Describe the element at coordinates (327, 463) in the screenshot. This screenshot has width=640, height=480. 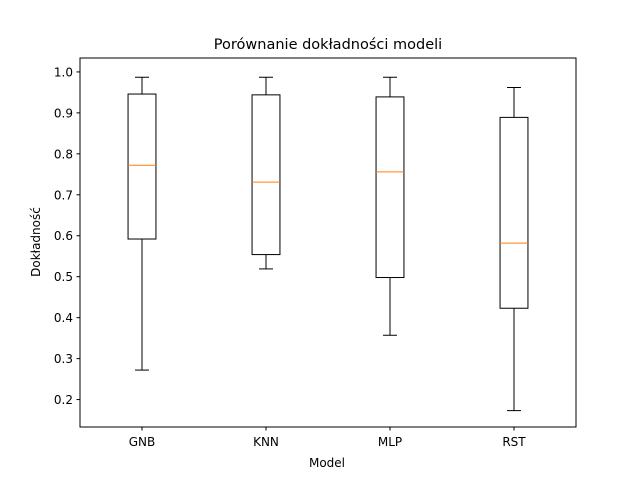
I see `x-axis-label: Model` at that location.